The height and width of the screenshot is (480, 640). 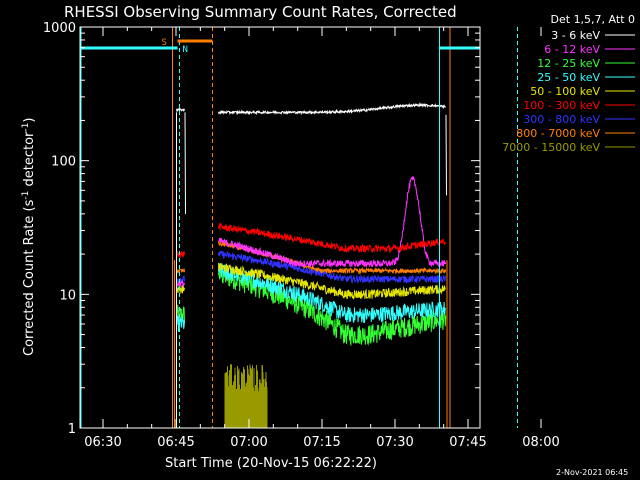 What do you see at coordinates (565, 91) in the screenshot?
I see `legend-entry: 50 - 100 keV` at bounding box center [565, 91].